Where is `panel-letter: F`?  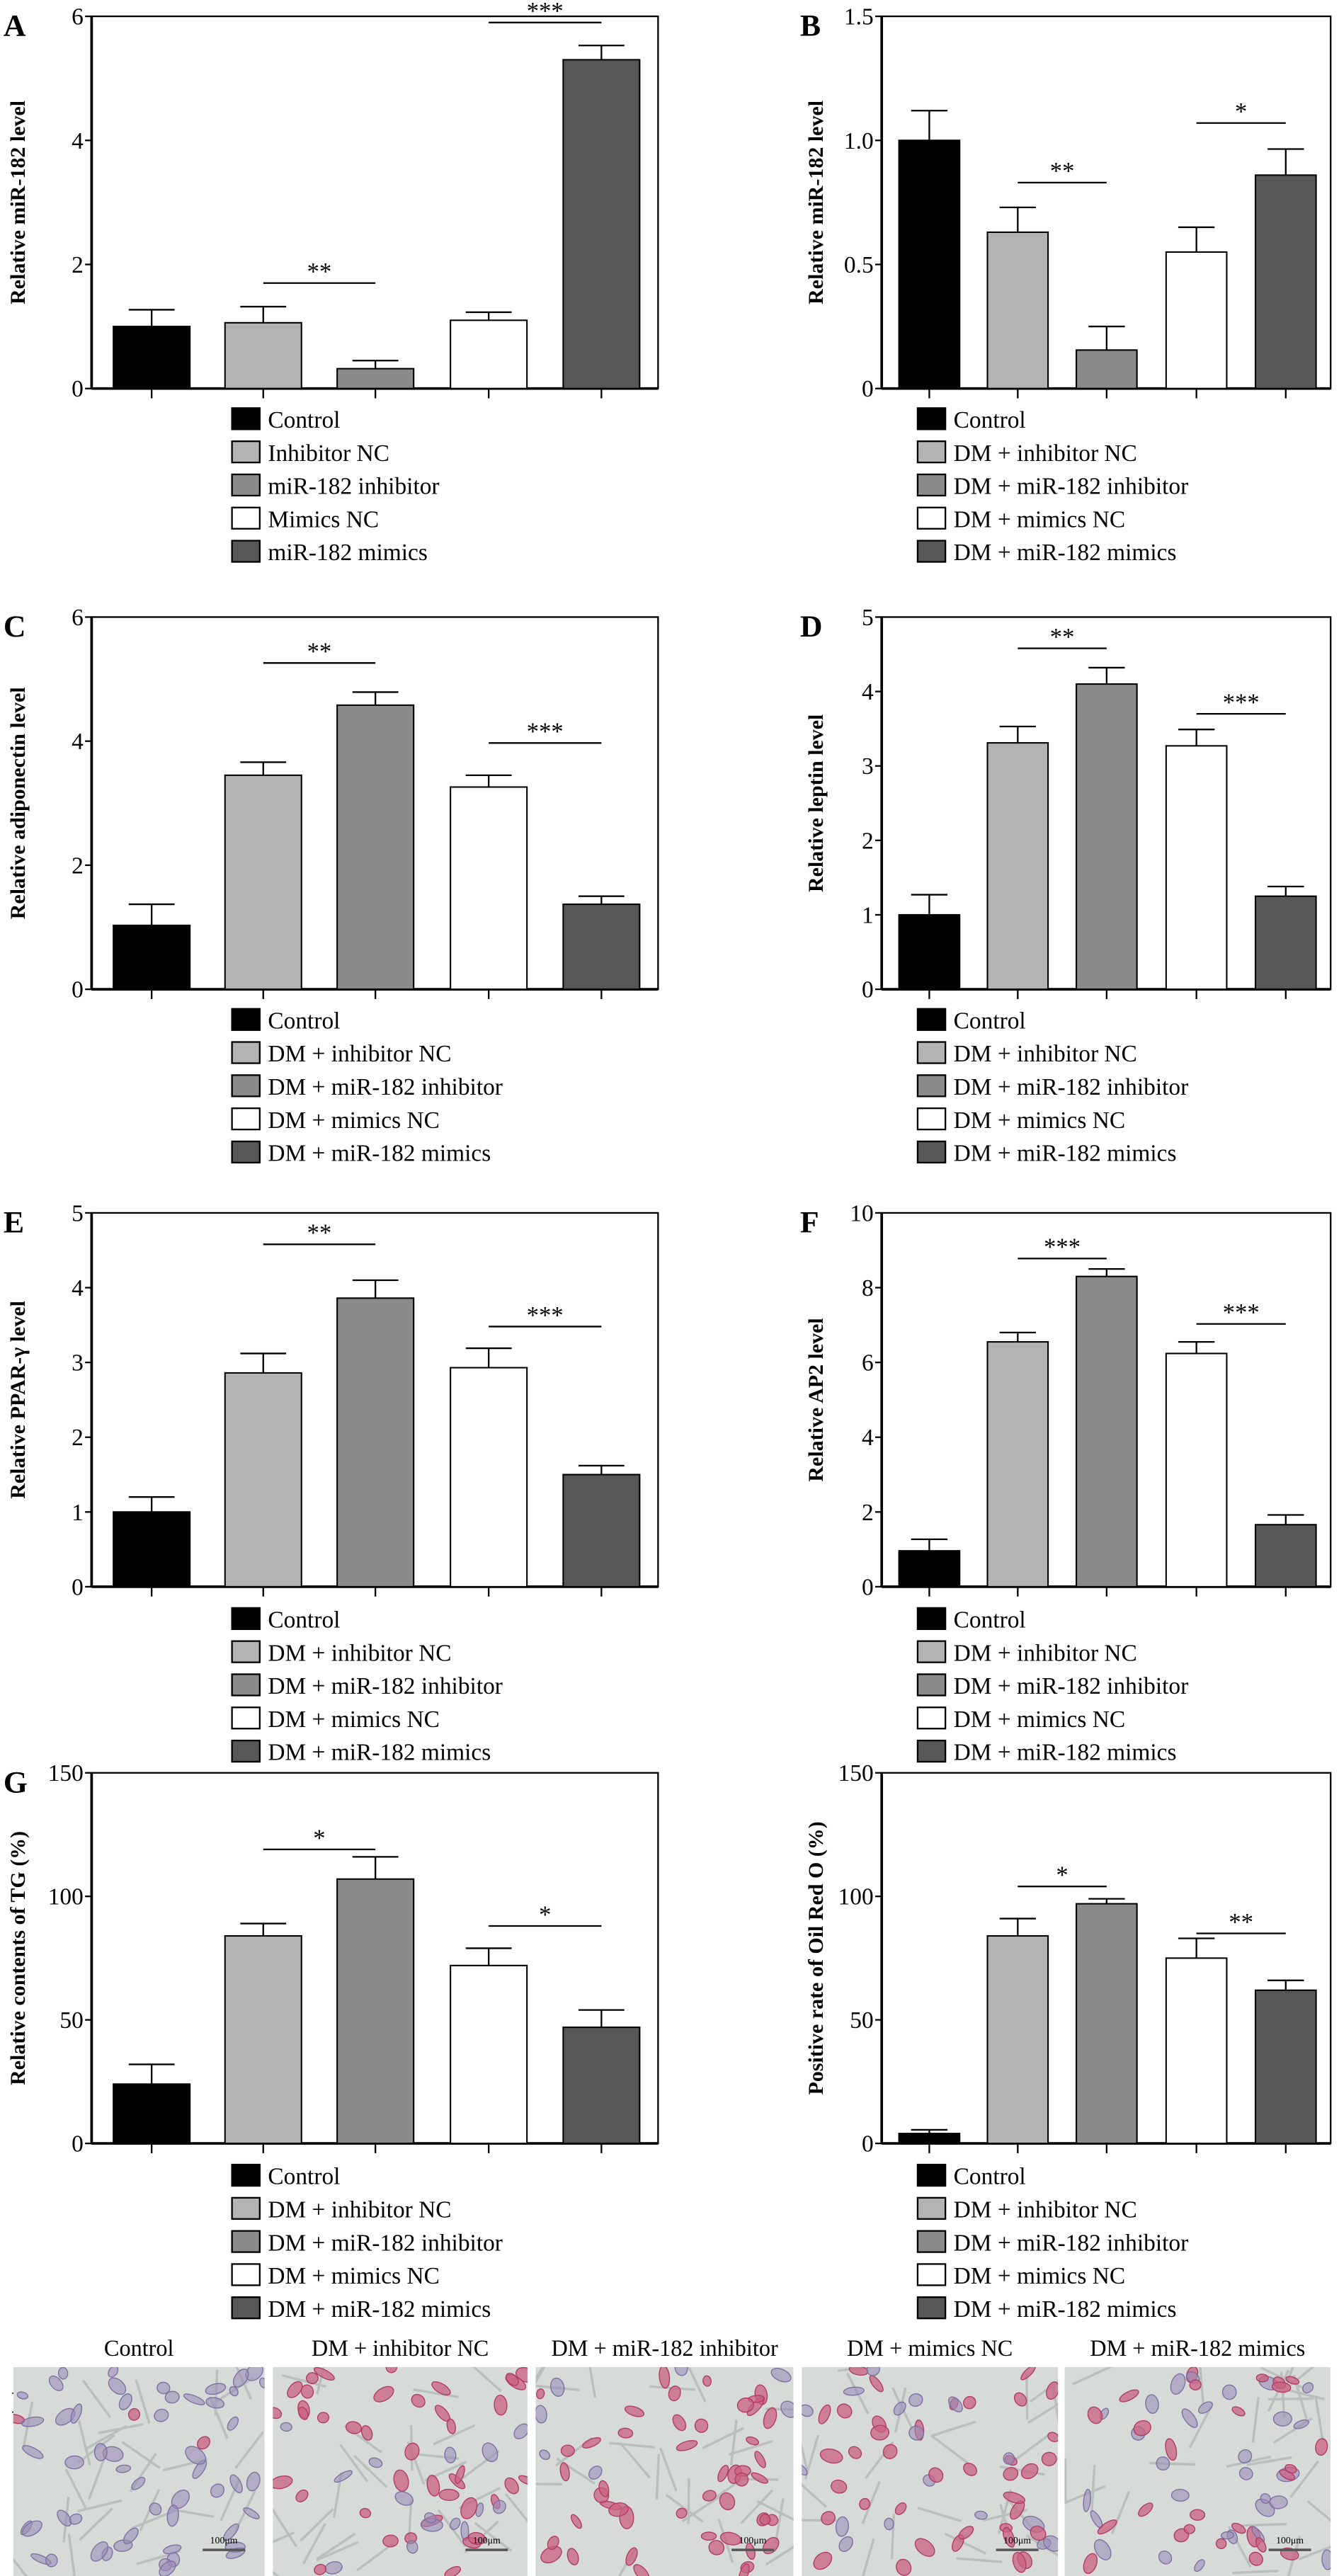 panel-letter: F is located at coordinates (809, 1223).